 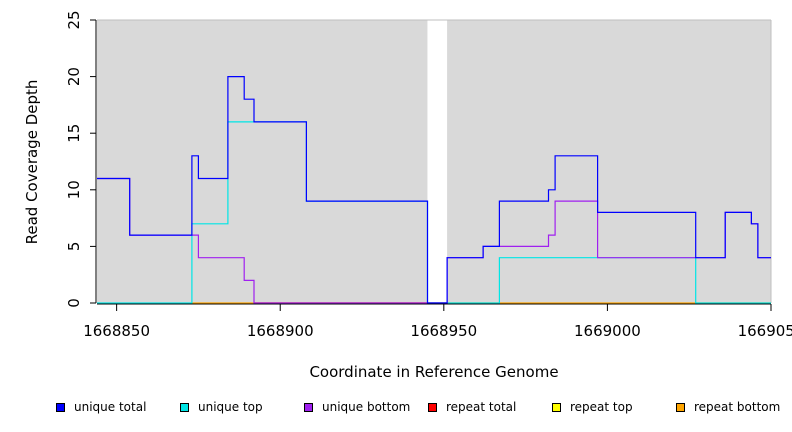 I want to click on legend-item-repeat-total: repeat total, so click(x=472, y=407).